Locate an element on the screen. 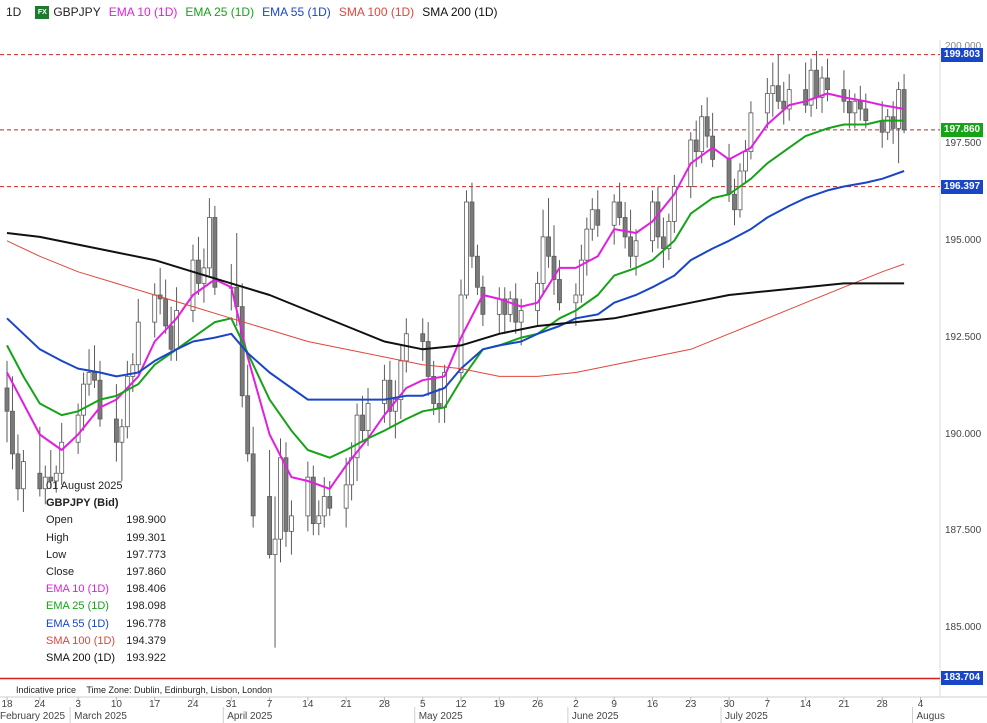 The image size is (987, 723). info-label: Open is located at coordinates (59, 520).